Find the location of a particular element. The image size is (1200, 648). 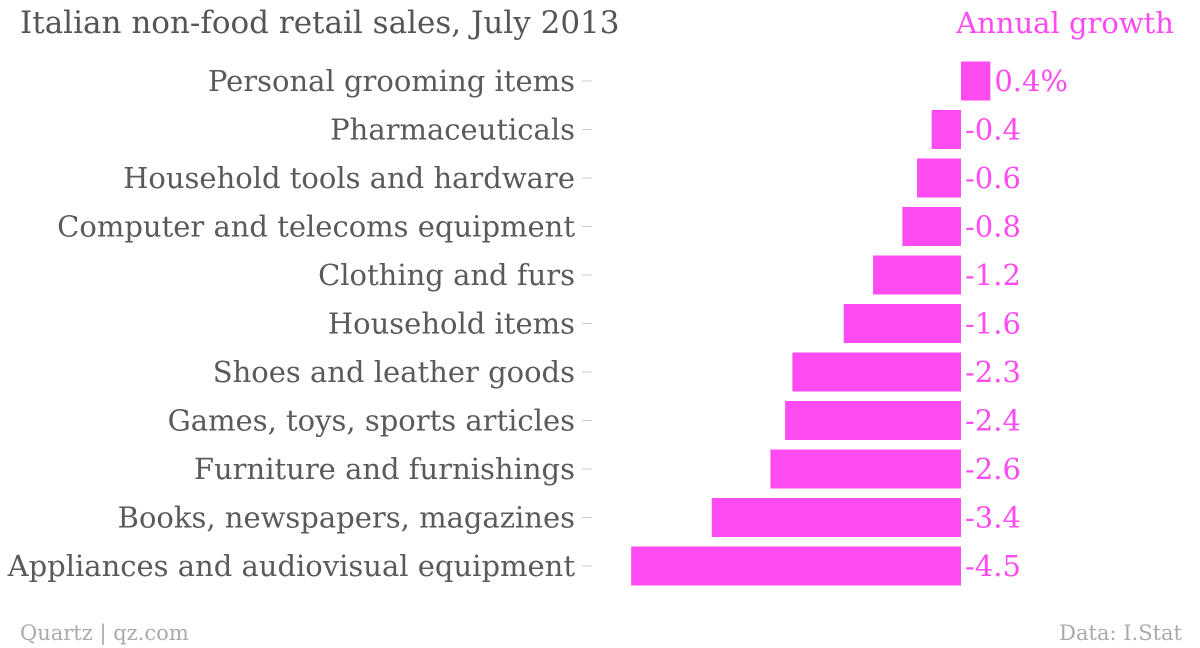

category-label: Computer and telecoms equipment is located at coordinates (316, 227).